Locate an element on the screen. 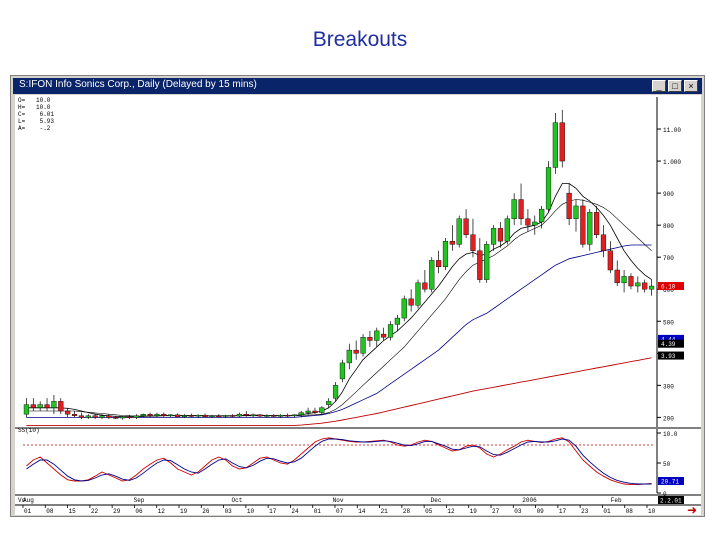 This screenshot has height=540, width=720. price-tick-label: 600 is located at coordinates (668, 290).